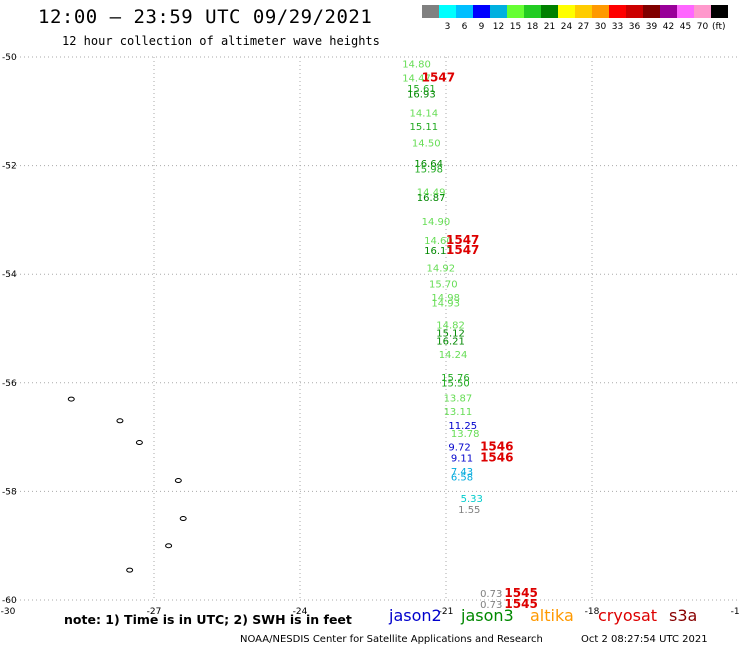  What do you see at coordinates (668, 27) in the screenshot?
I see `legend-label: 42` at bounding box center [668, 27].